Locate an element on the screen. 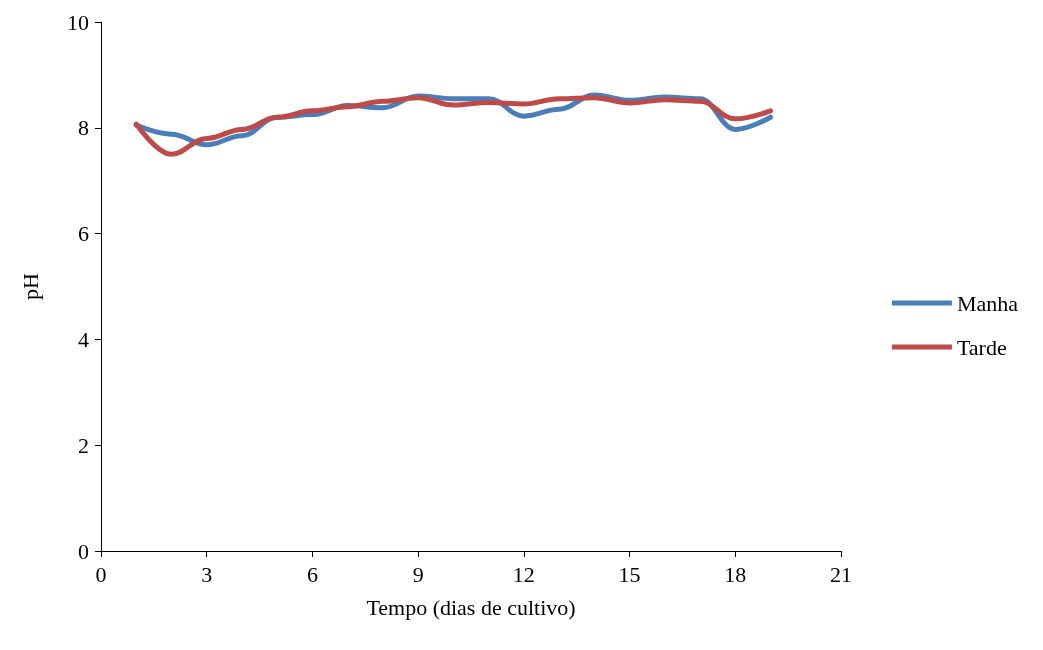 This screenshot has width=1043, height=650. x-tick-label: 0 is located at coordinates (101, 574).